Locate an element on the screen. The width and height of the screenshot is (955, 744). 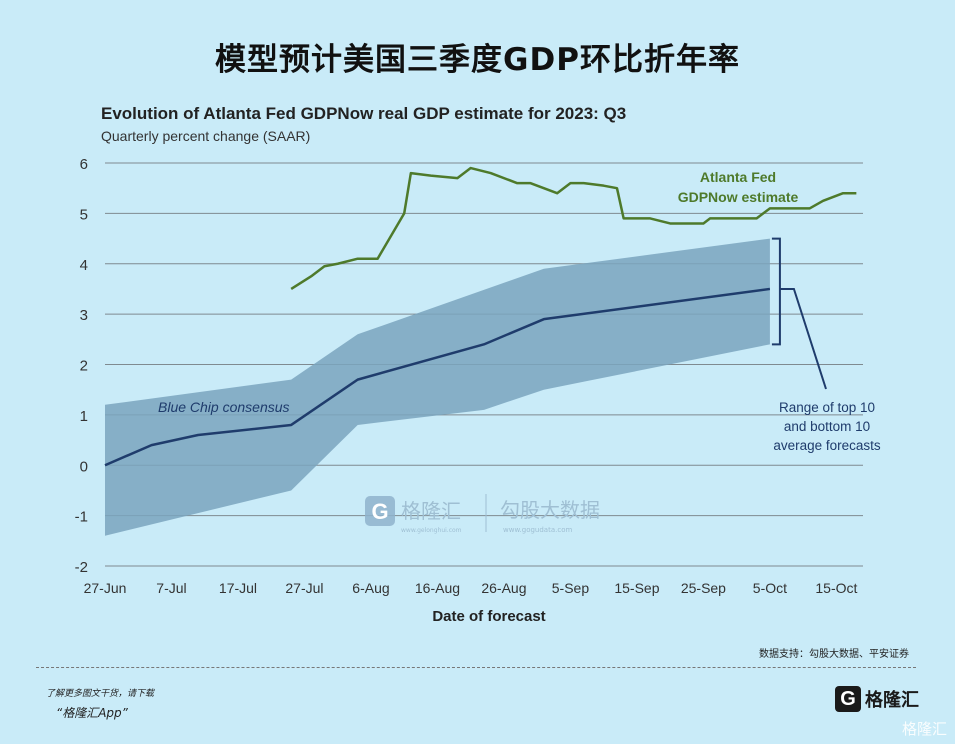
source-note: 数据支持：勾股大数据、平安证券 is located at coordinates (834, 654).